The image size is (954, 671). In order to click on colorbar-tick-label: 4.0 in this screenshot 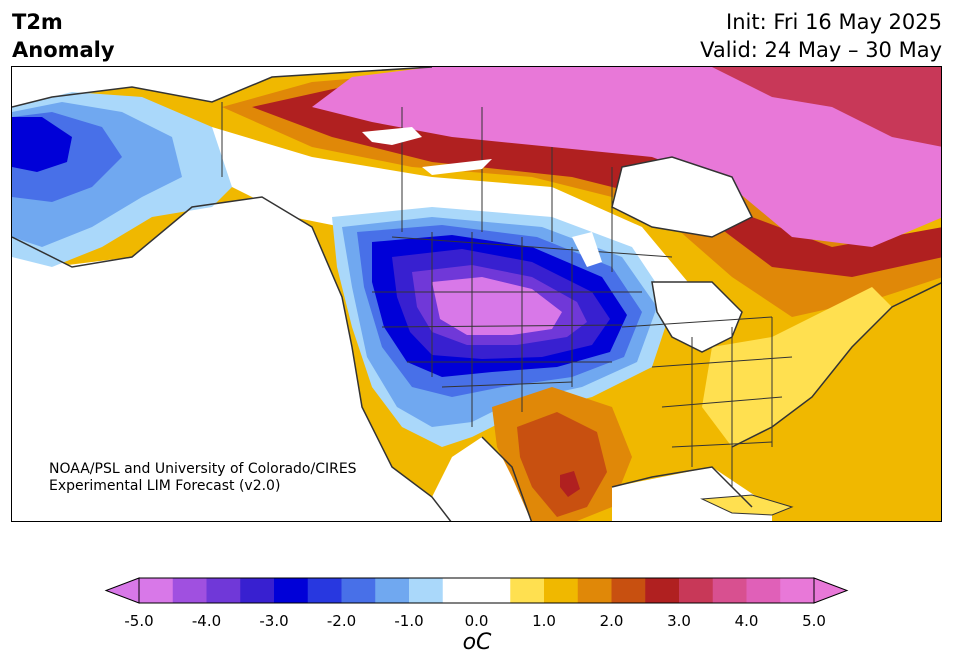, I will do `click(746, 621)`.